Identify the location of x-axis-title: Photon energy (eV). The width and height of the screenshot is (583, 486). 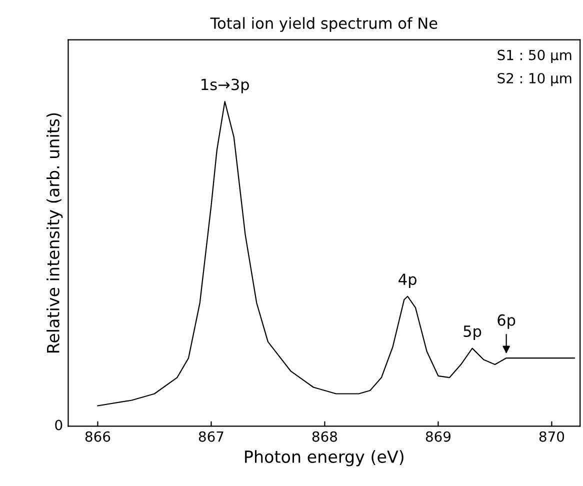
(324, 458).